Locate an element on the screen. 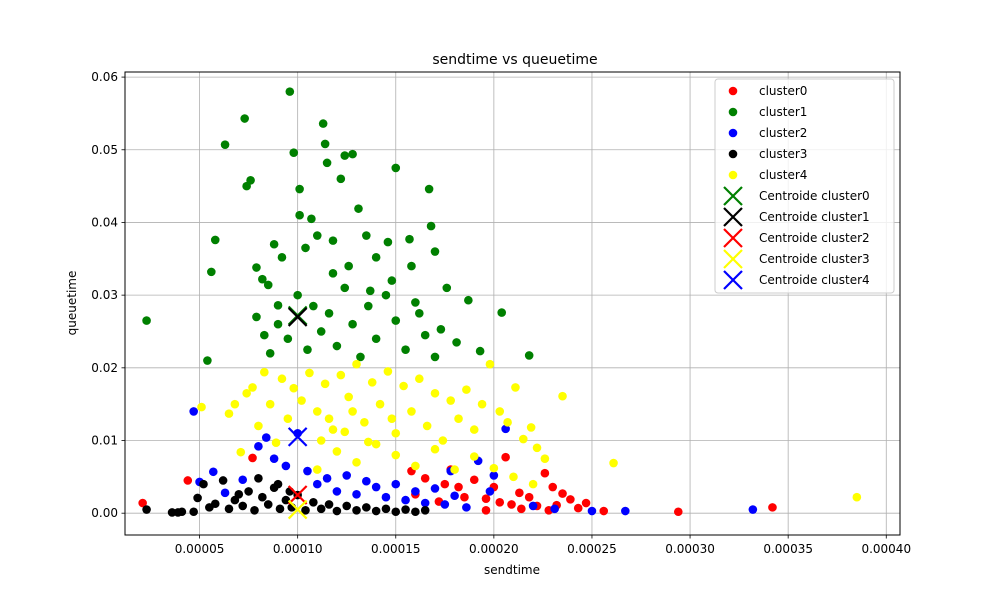 The image size is (1000, 604). y-tick-label: 0.01 is located at coordinates (104, 441).